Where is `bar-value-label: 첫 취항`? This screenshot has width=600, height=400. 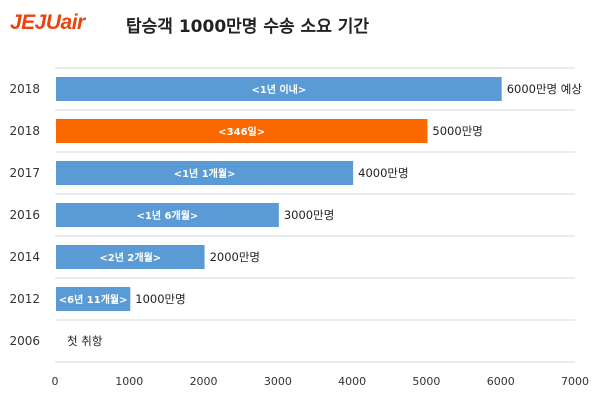
bar-value-label: 첫 취항 is located at coordinates (85, 341).